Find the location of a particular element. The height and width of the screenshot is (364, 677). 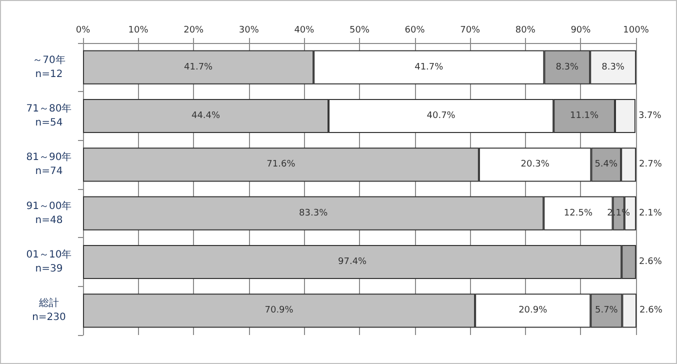

data-label: 12.5% is located at coordinates (578, 213).